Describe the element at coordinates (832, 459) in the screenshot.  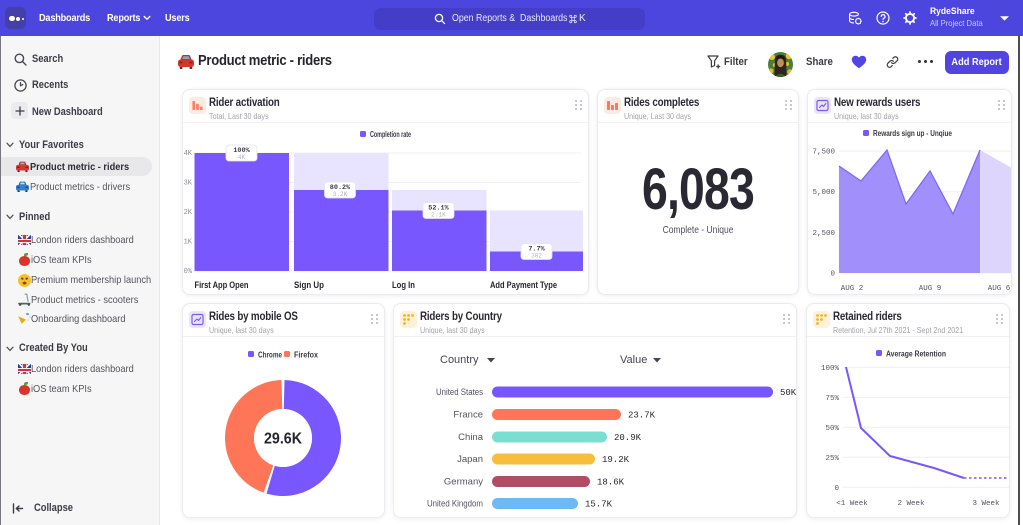
I see `svg-text: 25%` at that location.